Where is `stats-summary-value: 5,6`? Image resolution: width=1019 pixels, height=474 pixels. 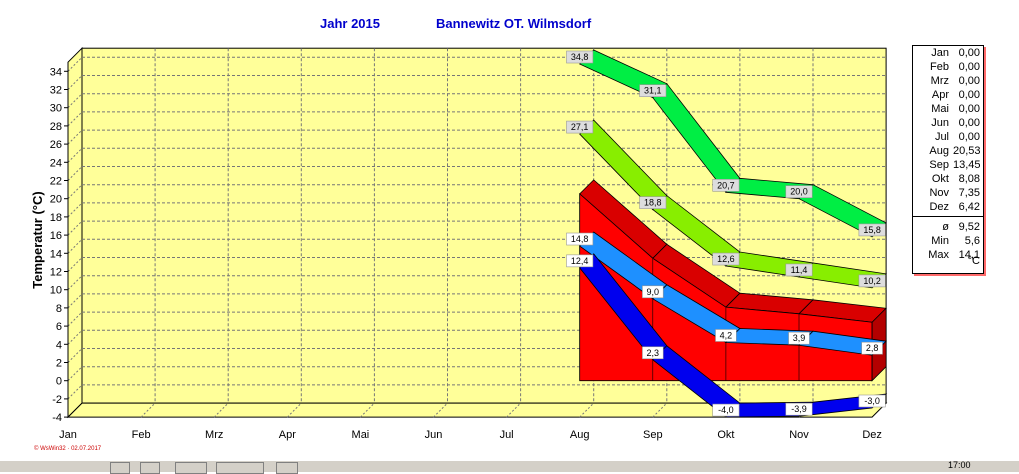
stats-summary-value: 5,6 is located at coordinates (972, 241).